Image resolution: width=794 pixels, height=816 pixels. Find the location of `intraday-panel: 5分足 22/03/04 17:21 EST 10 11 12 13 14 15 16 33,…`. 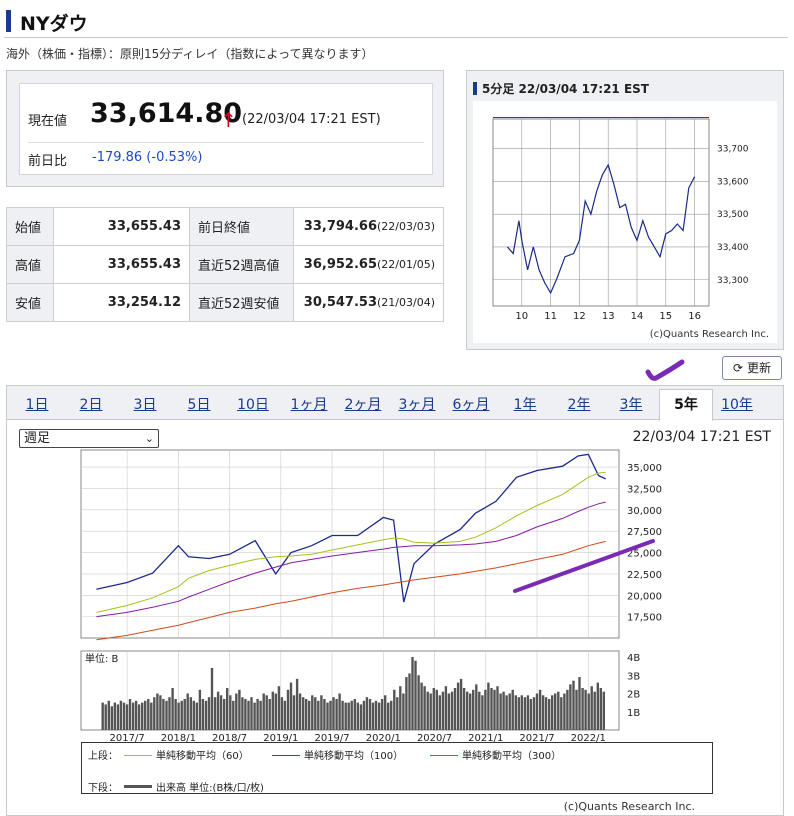

intraday-panel: 5分足 22/03/04 17:21 EST 10 11 12 13 14 15 16 33,… is located at coordinates (625, 210).